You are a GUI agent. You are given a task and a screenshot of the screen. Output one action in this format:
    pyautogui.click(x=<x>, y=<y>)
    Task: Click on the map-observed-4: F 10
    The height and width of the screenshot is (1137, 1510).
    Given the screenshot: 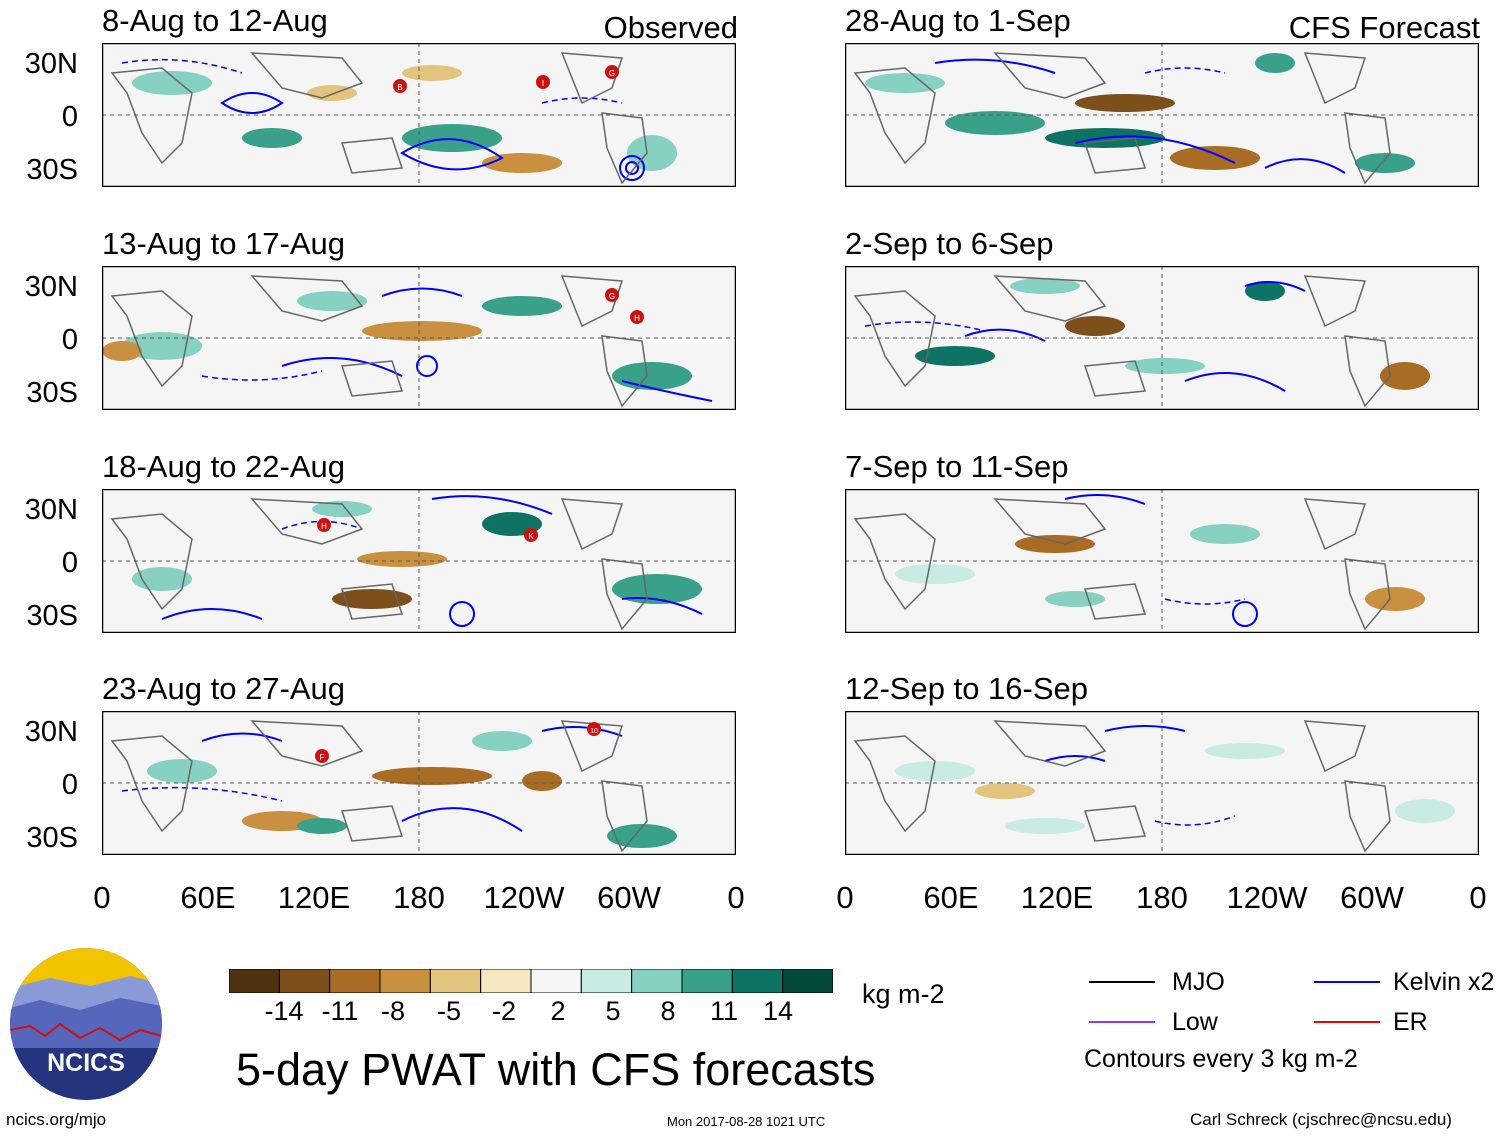 What is the action you would take?
    pyautogui.click(x=419, y=783)
    